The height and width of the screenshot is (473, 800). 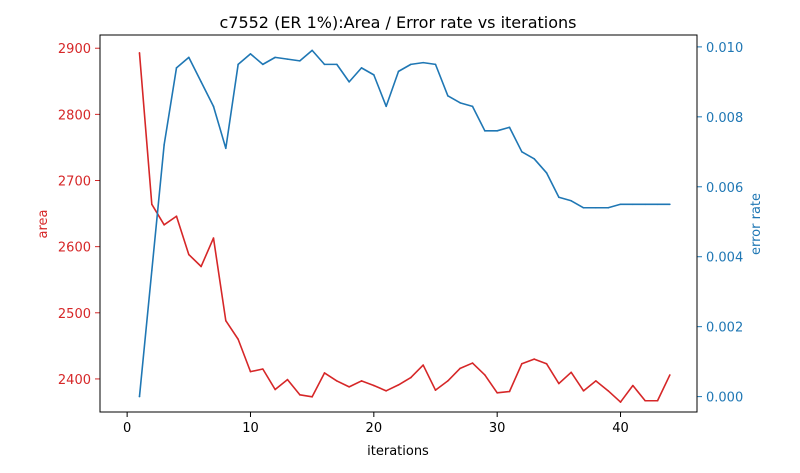 What do you see at coordinates (724, 328) in the screenshot?
I see `y-right-tick-label: 0.002` at bounding box center [724, 328].